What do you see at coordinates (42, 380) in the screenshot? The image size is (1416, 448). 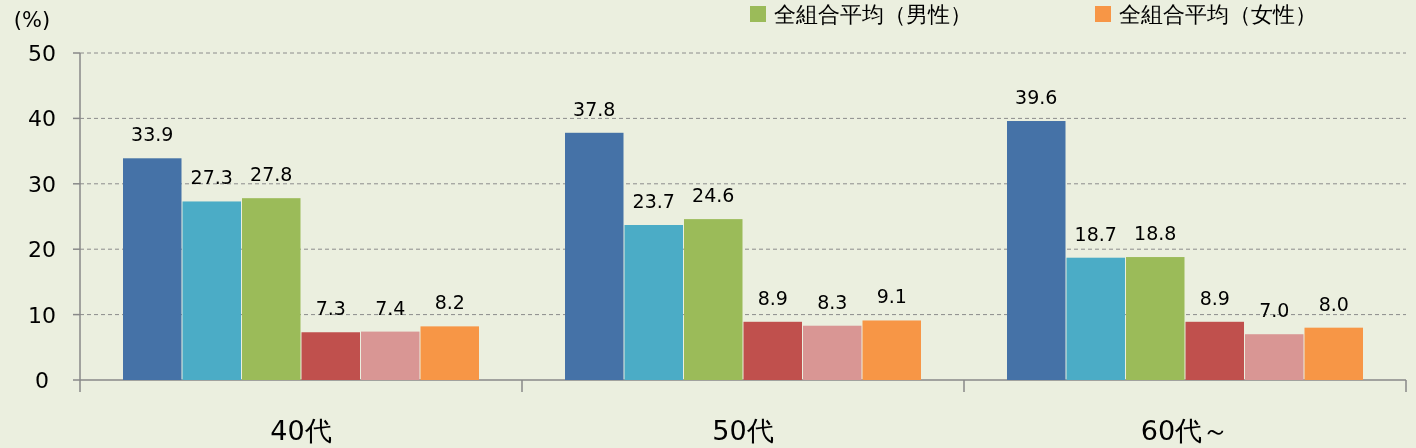 I see `y-tick-label: 0` at bounding box center [42, 380].